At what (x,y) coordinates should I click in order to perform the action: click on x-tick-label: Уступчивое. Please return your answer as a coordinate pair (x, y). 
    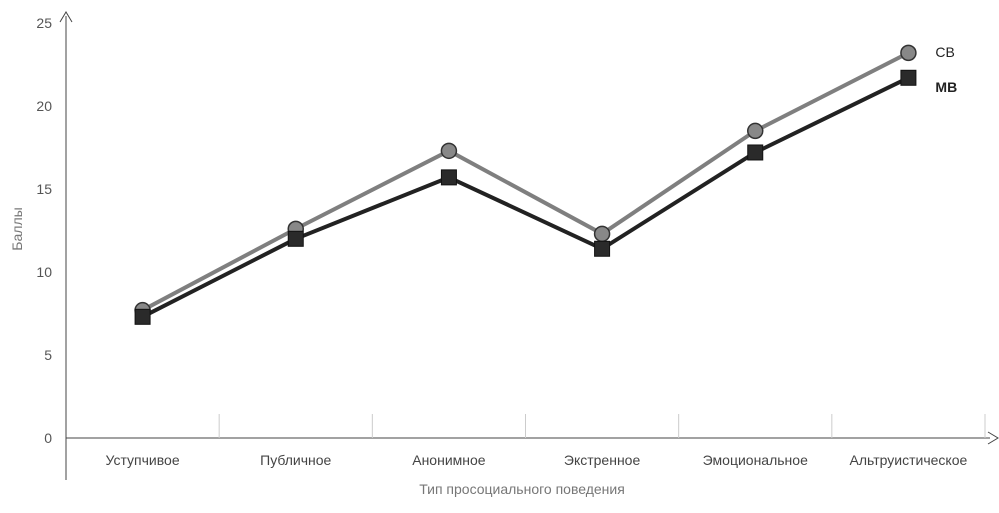
    Looking at the image, I should click on (143, 460).